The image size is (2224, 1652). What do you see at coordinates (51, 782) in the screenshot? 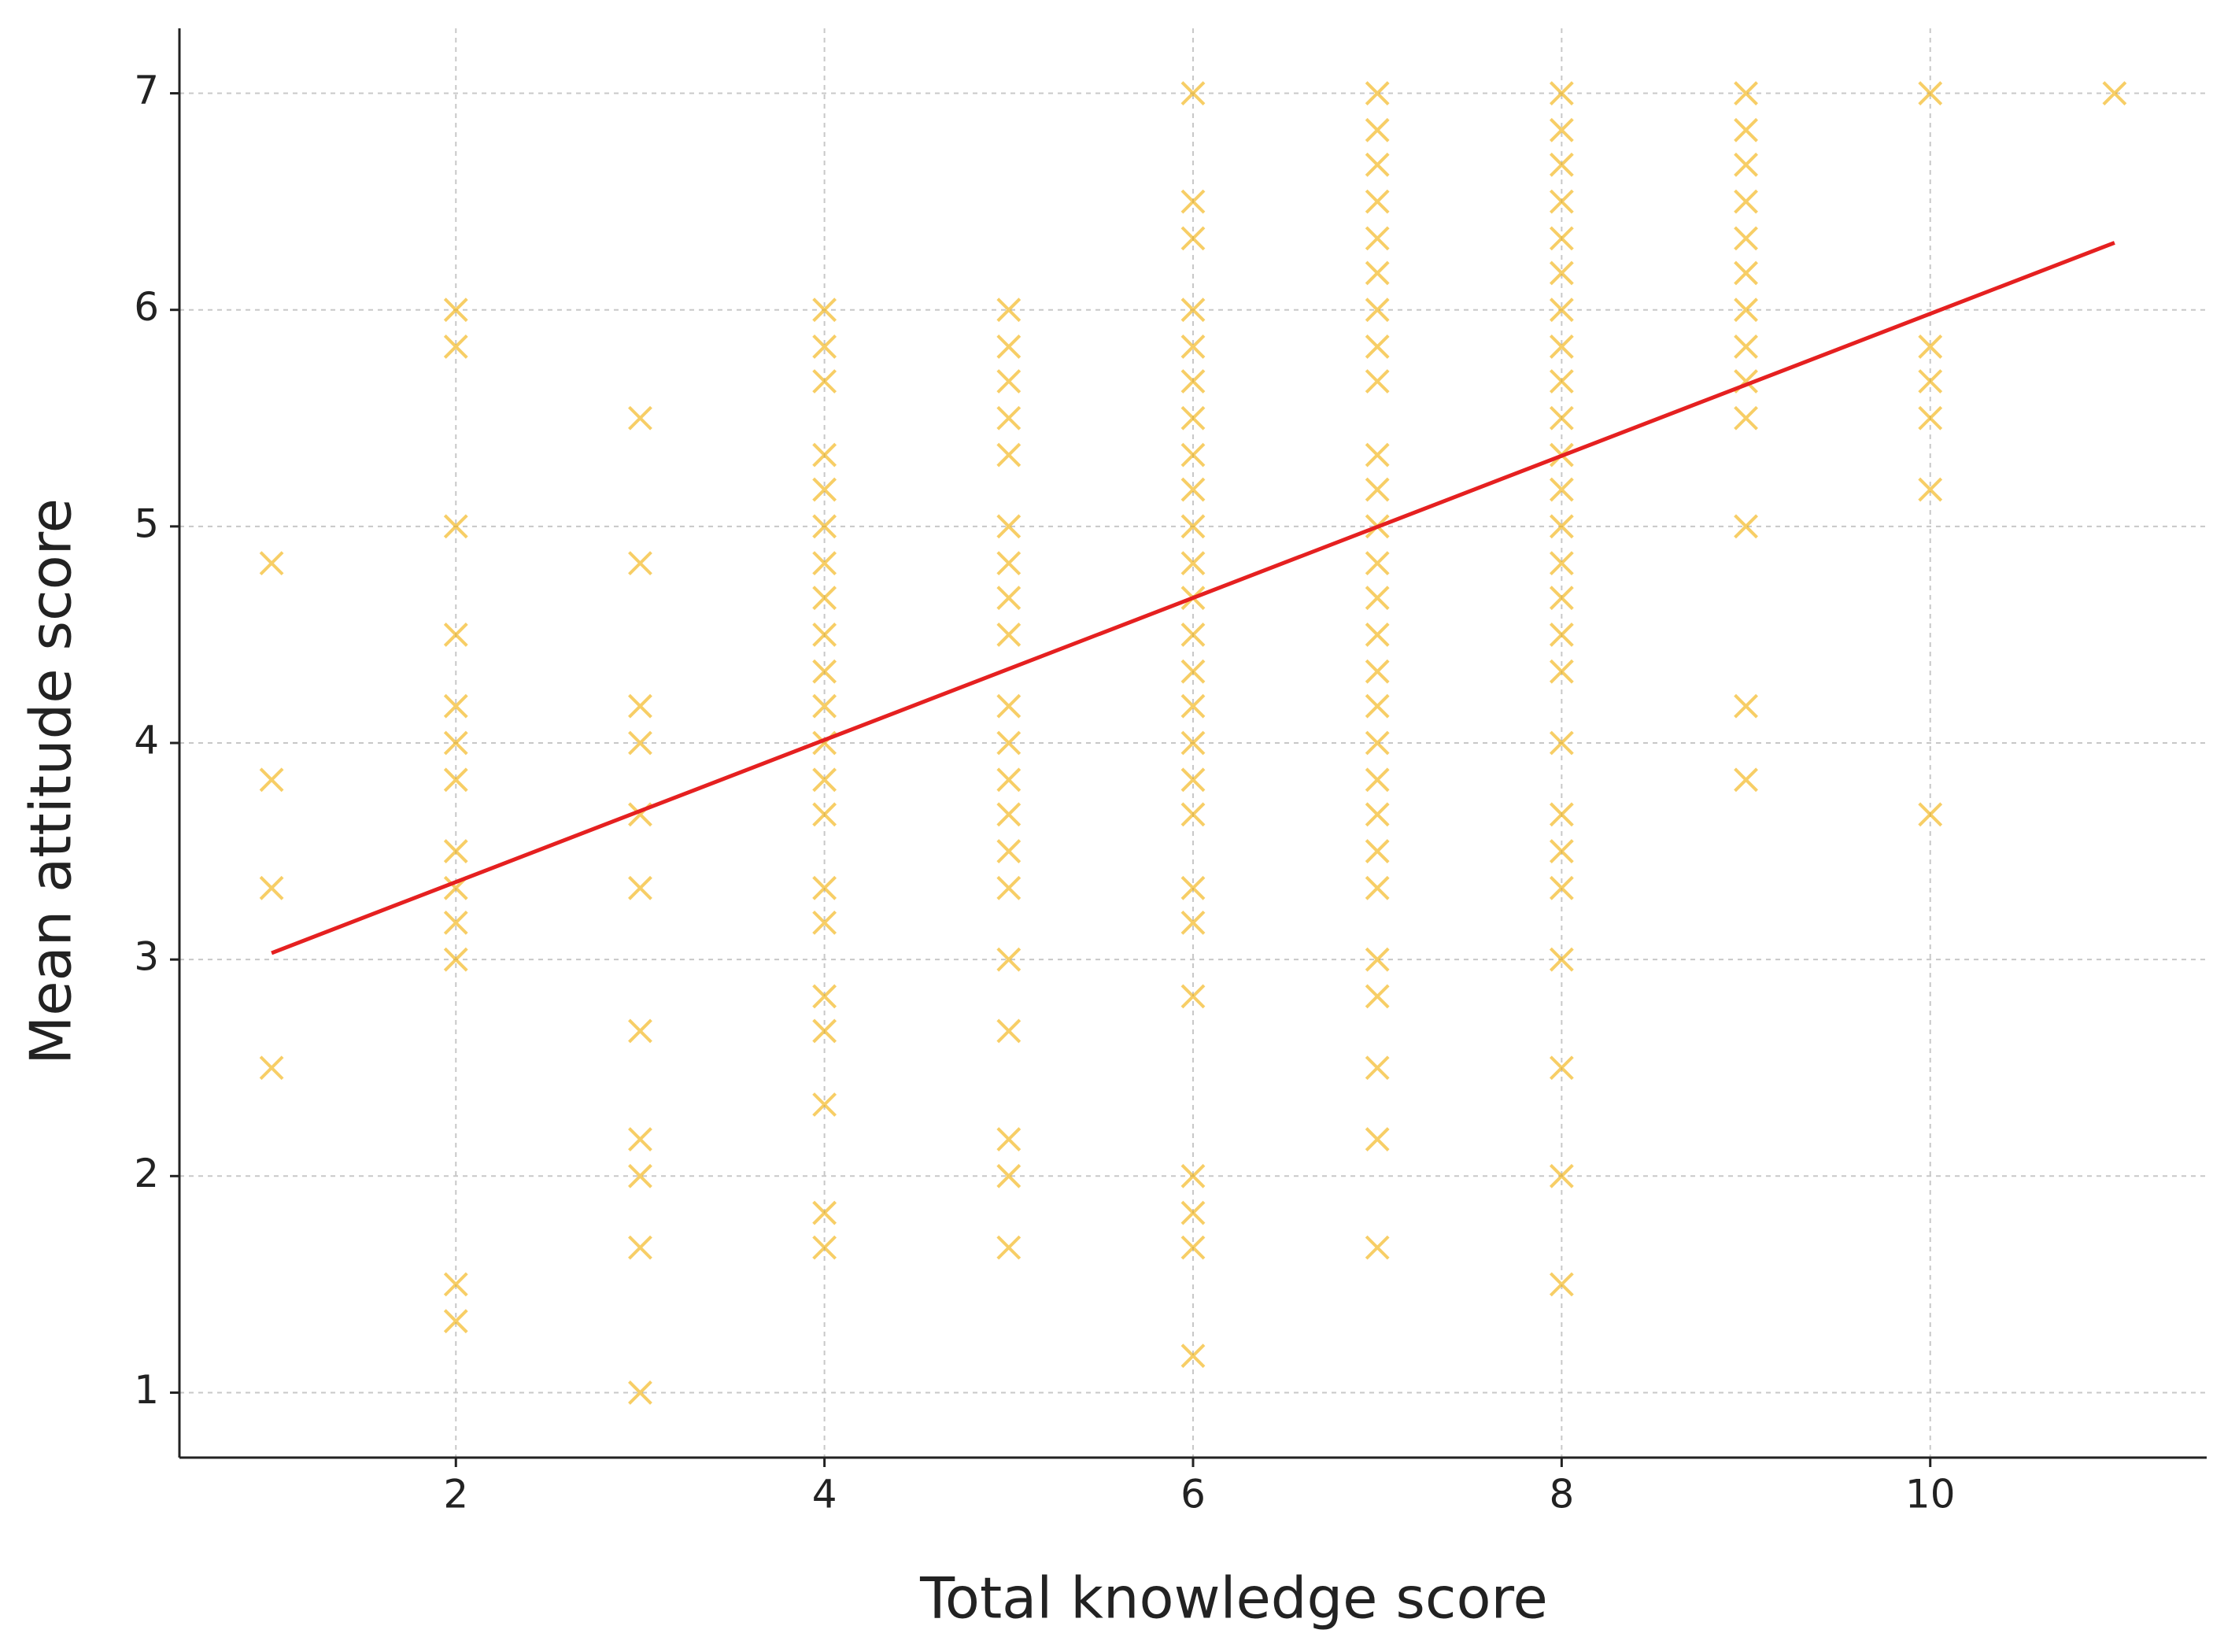
I see `y-axis-title: Mean attitude score` at bounding box center [51, 782].